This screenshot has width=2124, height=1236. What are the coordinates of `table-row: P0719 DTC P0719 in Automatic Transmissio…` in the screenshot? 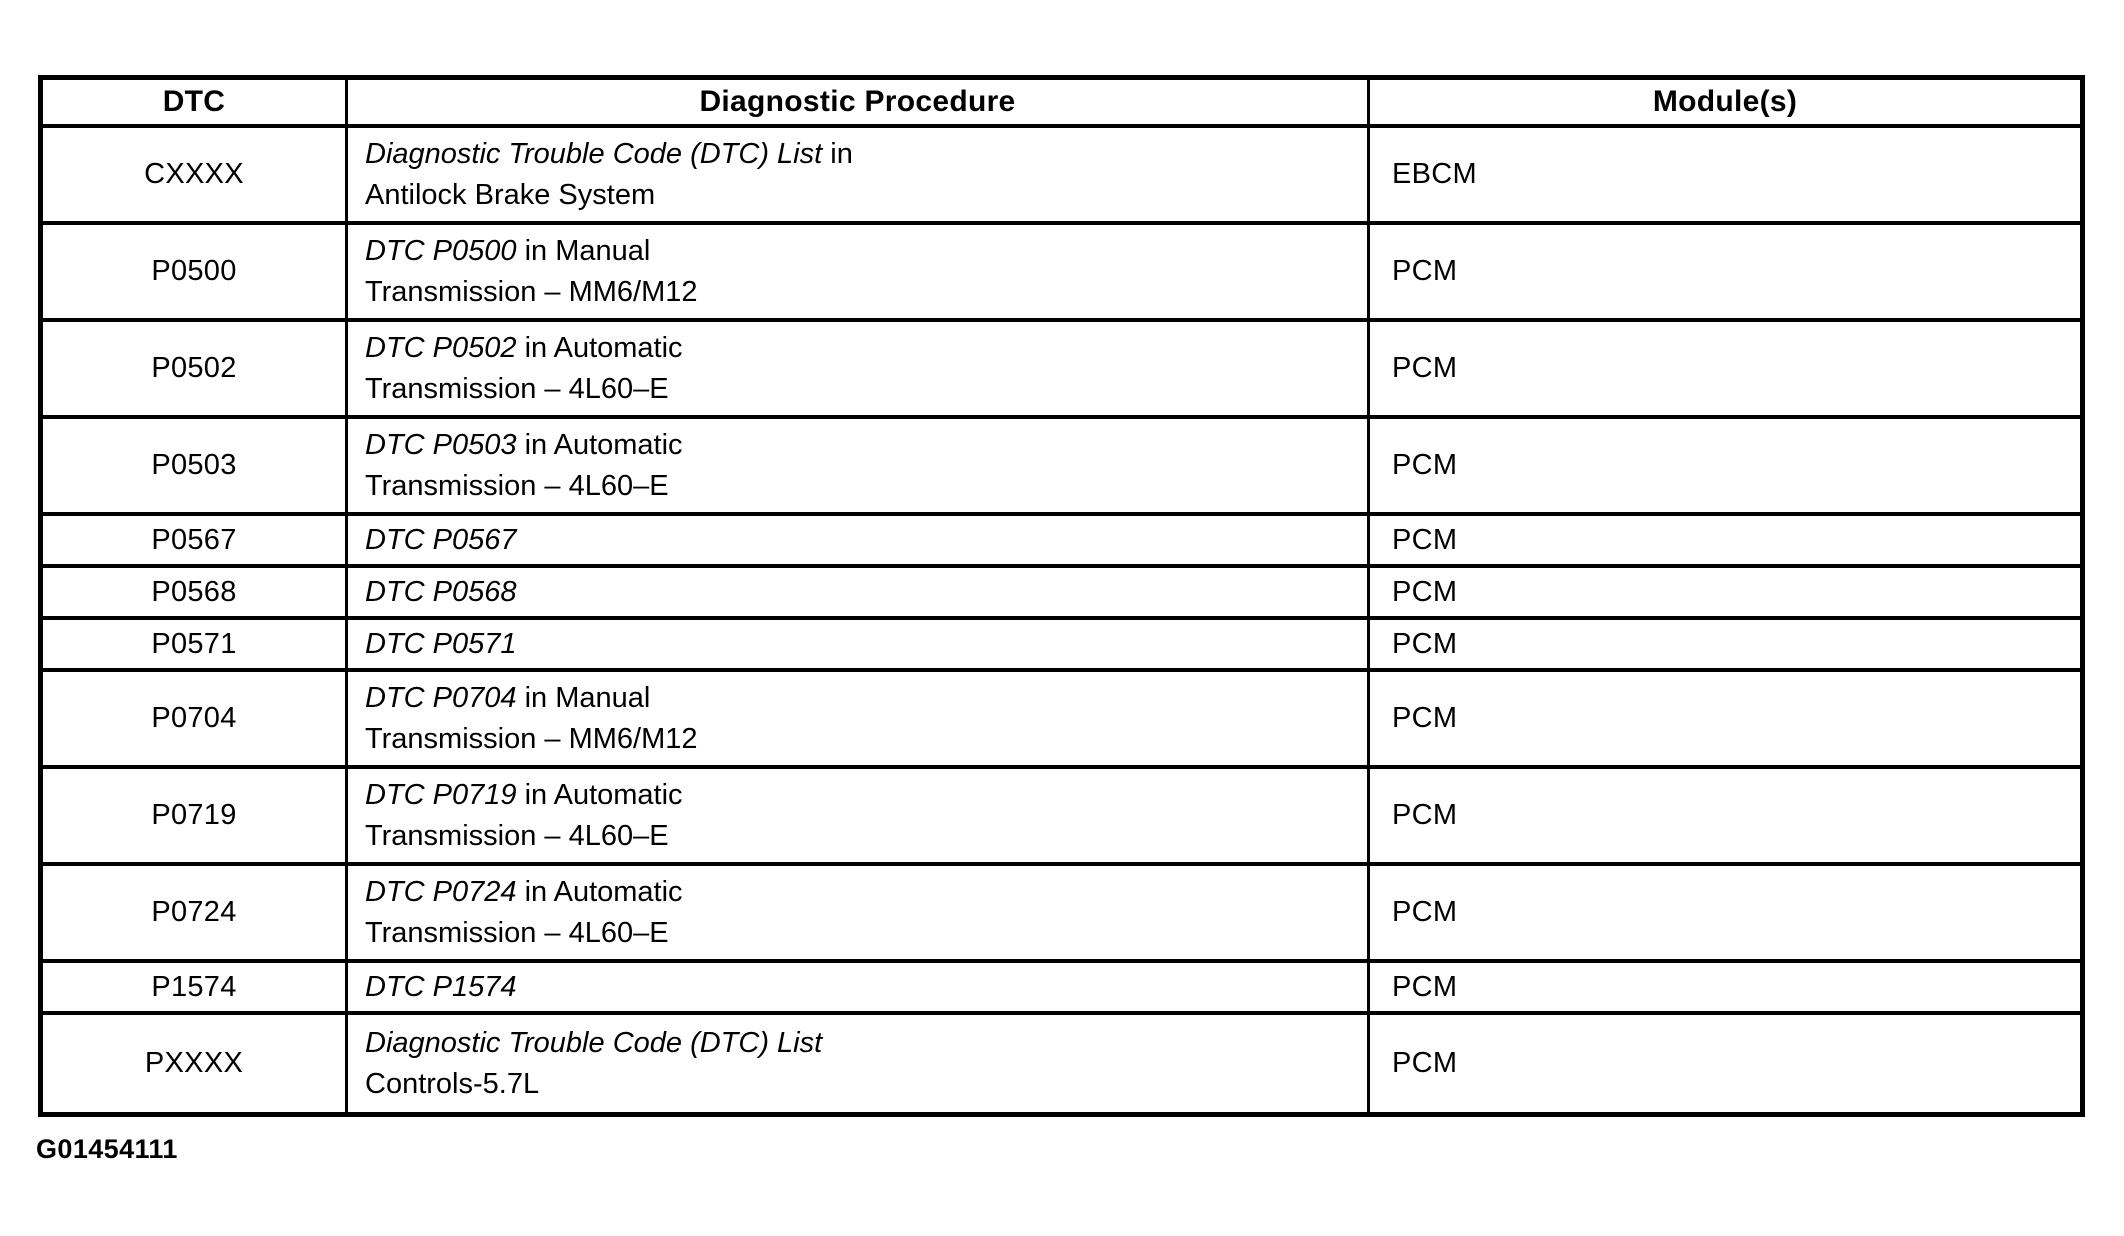 It's located at (1061, 817).